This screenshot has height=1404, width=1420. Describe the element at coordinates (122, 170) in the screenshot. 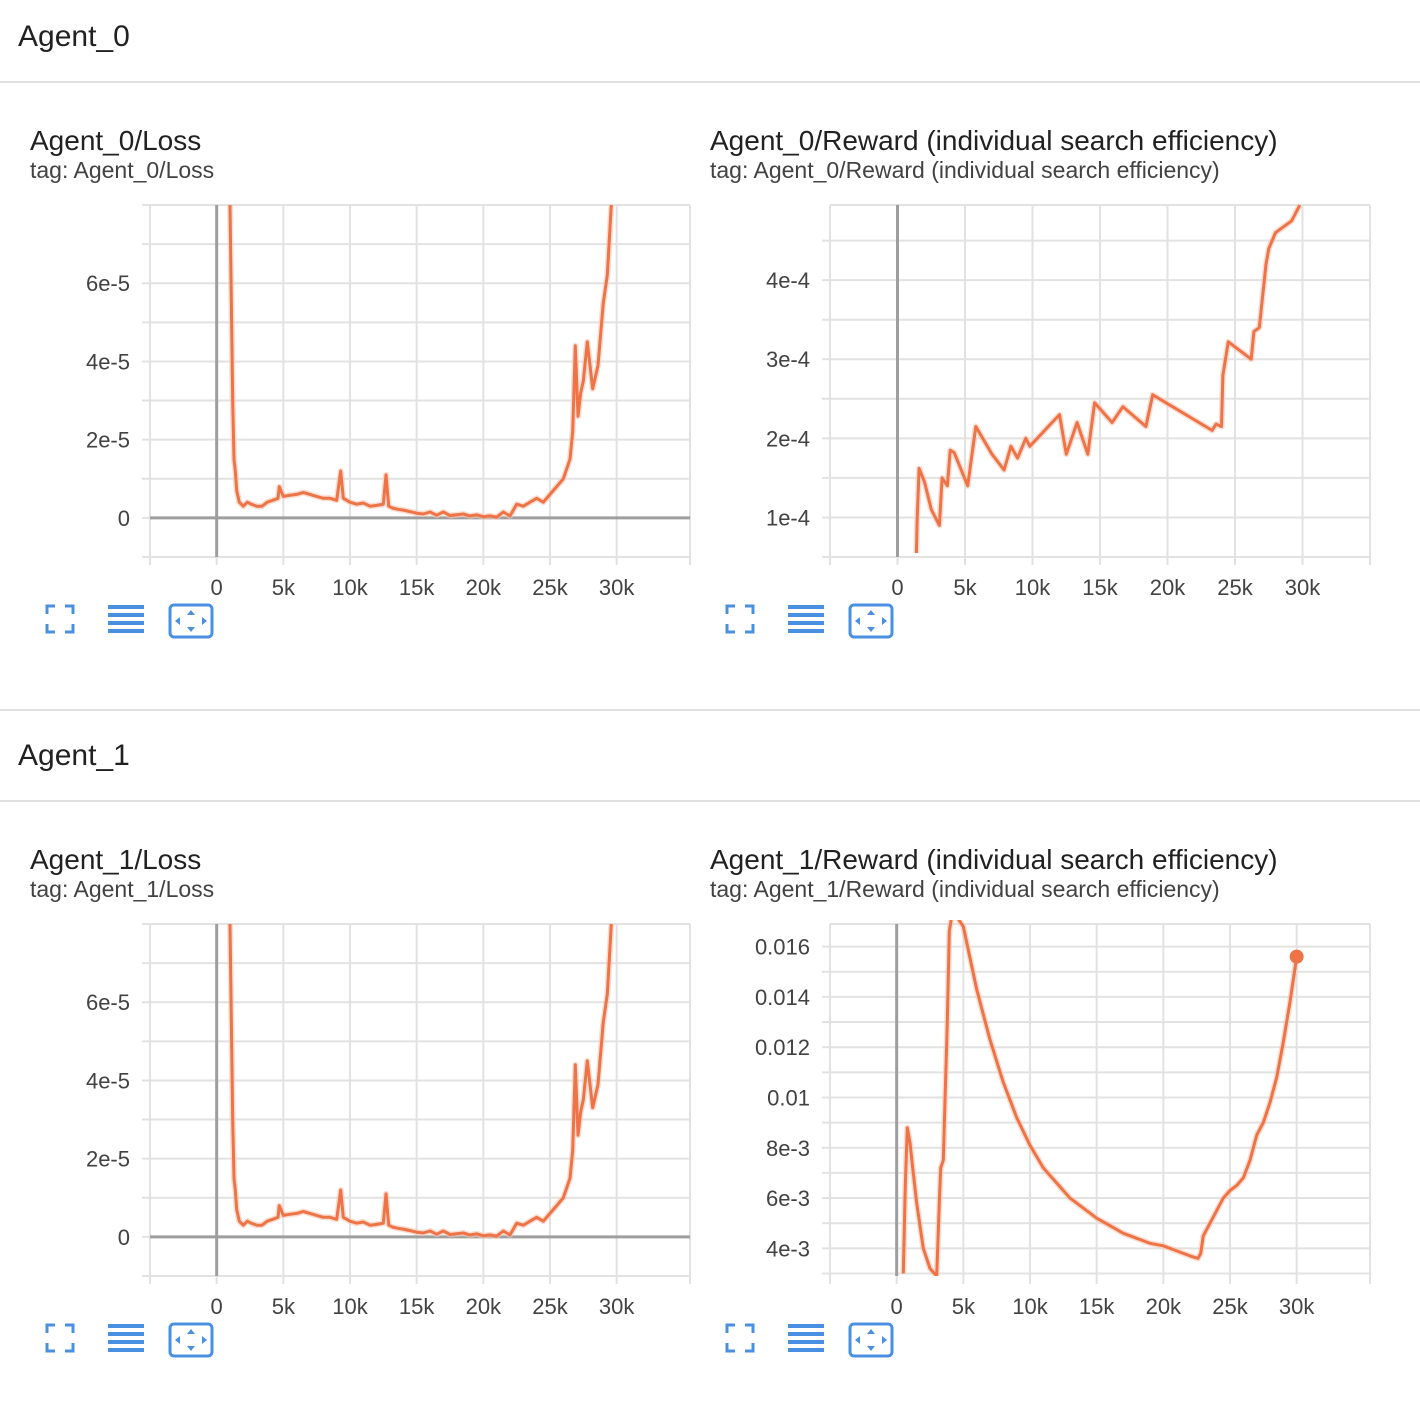

I see `chart-tag: tag: Agent_0/Loss` at that location.